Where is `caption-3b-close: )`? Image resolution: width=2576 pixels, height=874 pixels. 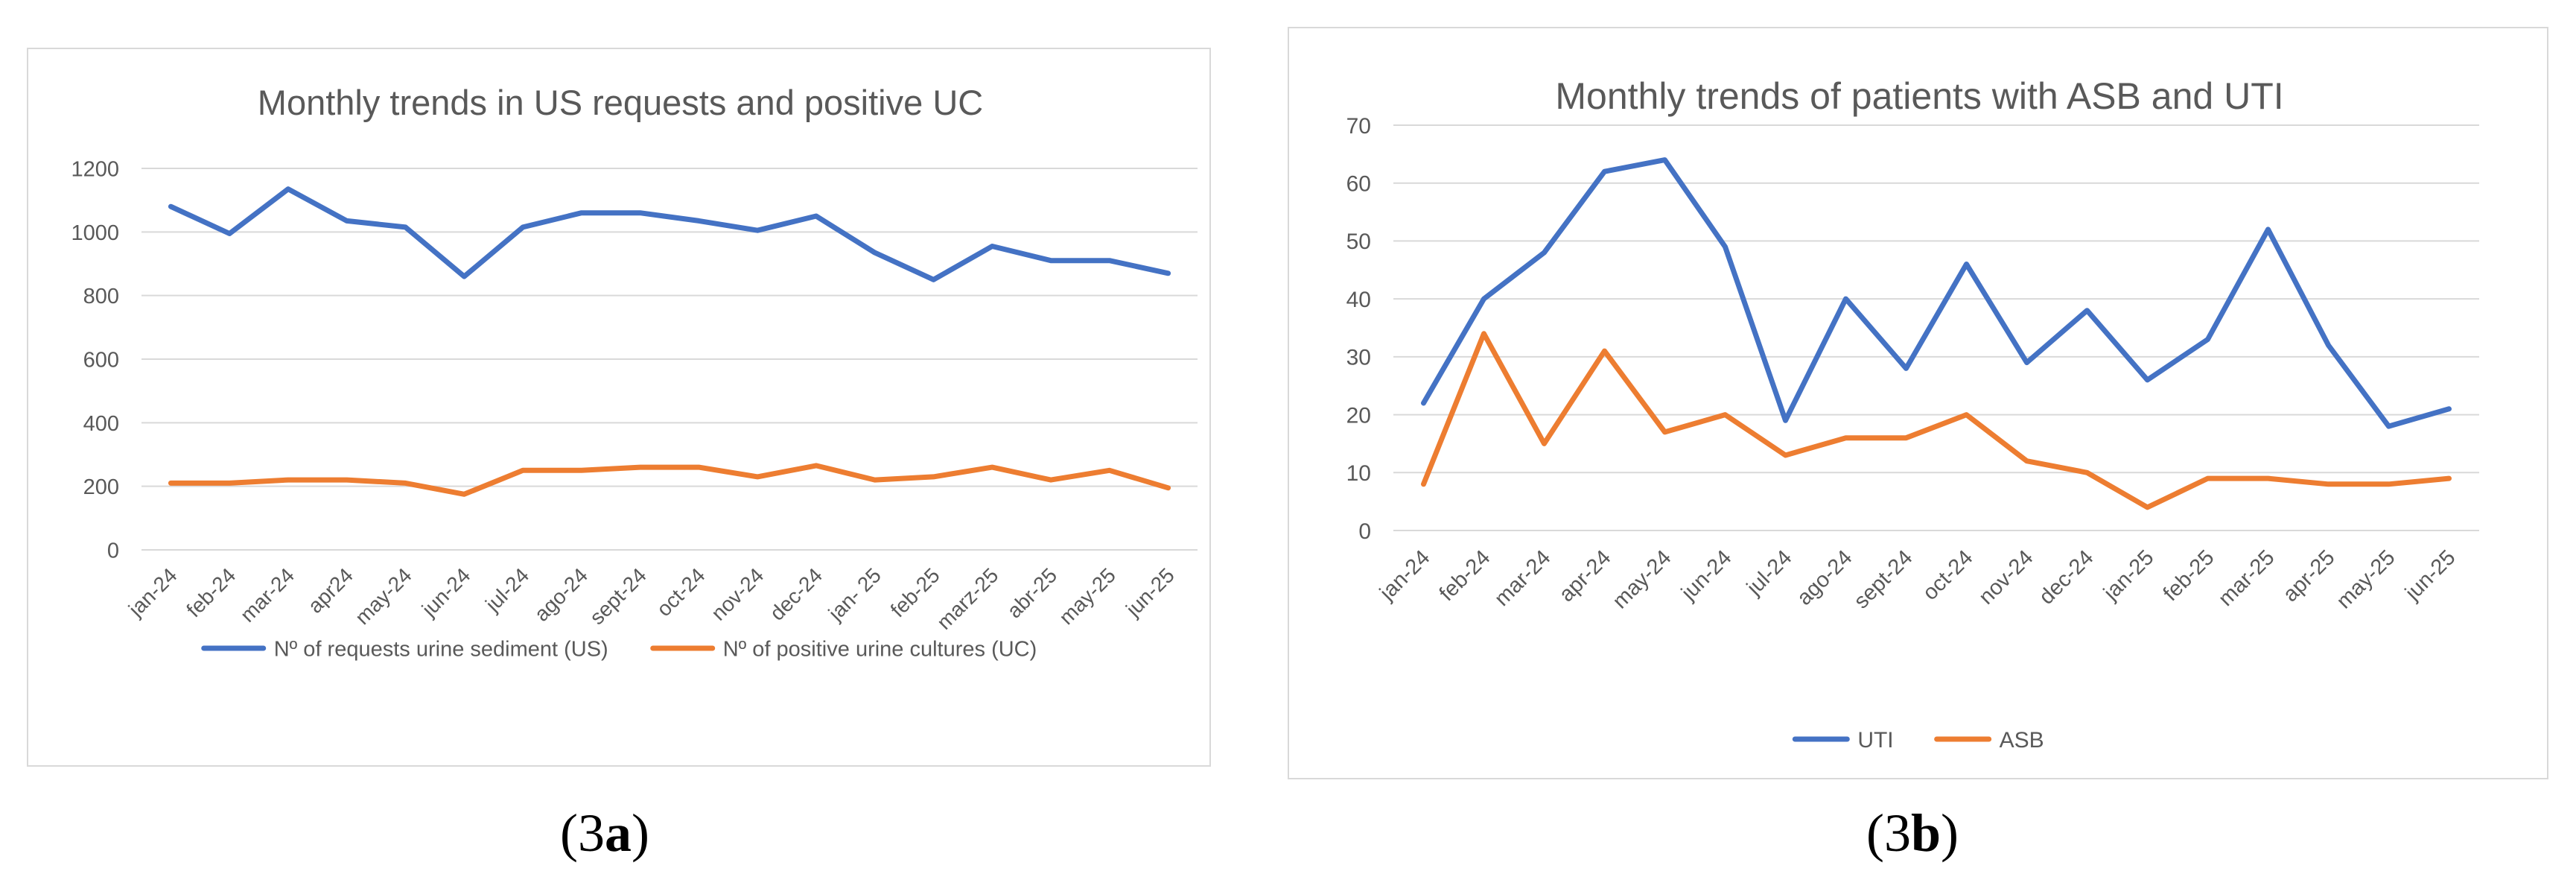 caption-3b-close: ) is located at coordinates (1950, 833).